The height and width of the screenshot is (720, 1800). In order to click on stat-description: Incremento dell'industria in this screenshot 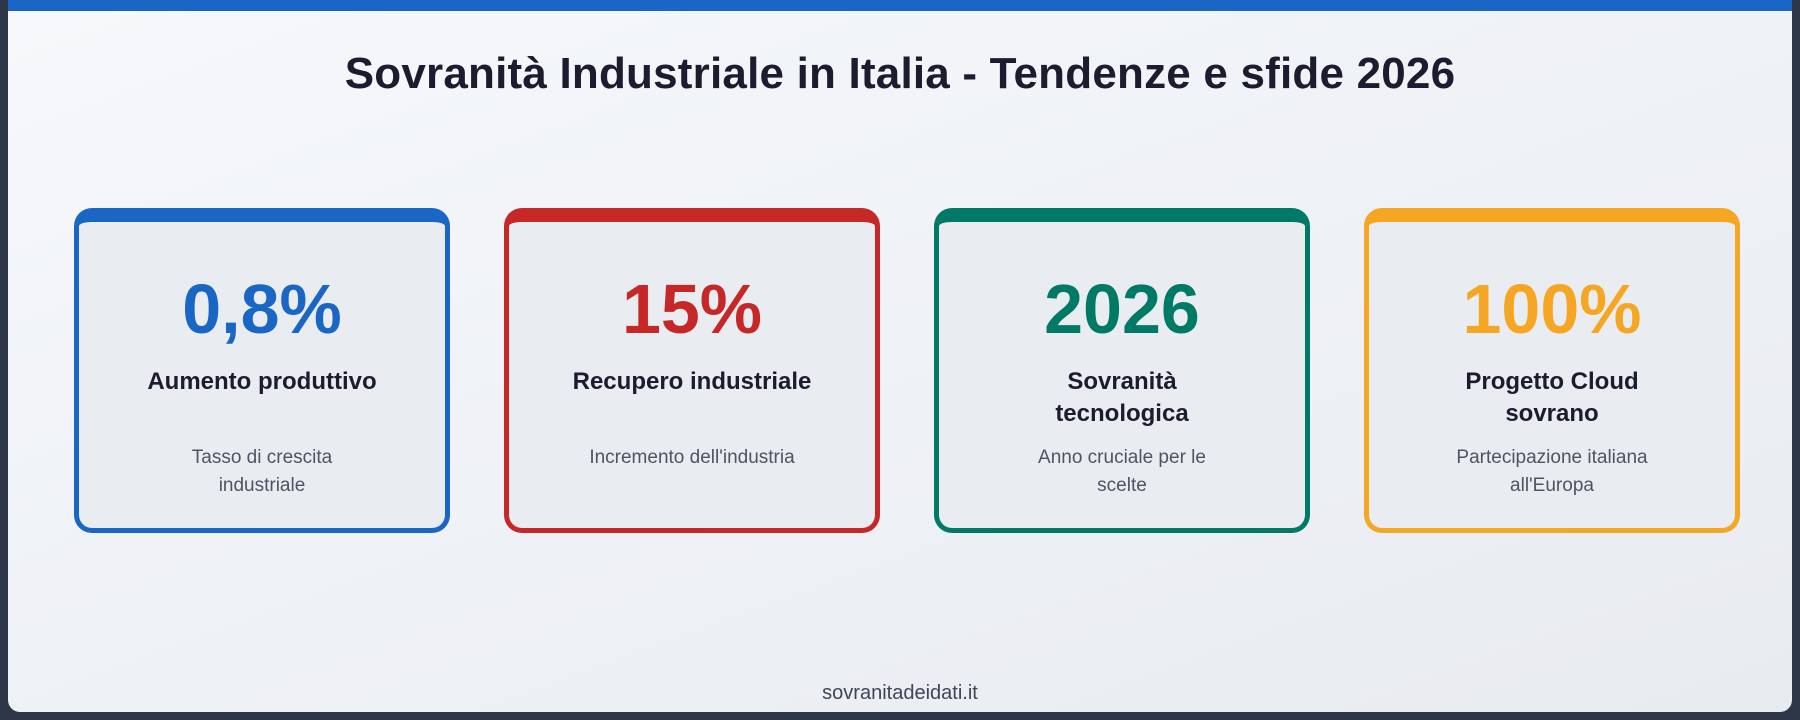, I will do `click(692, 457)`.